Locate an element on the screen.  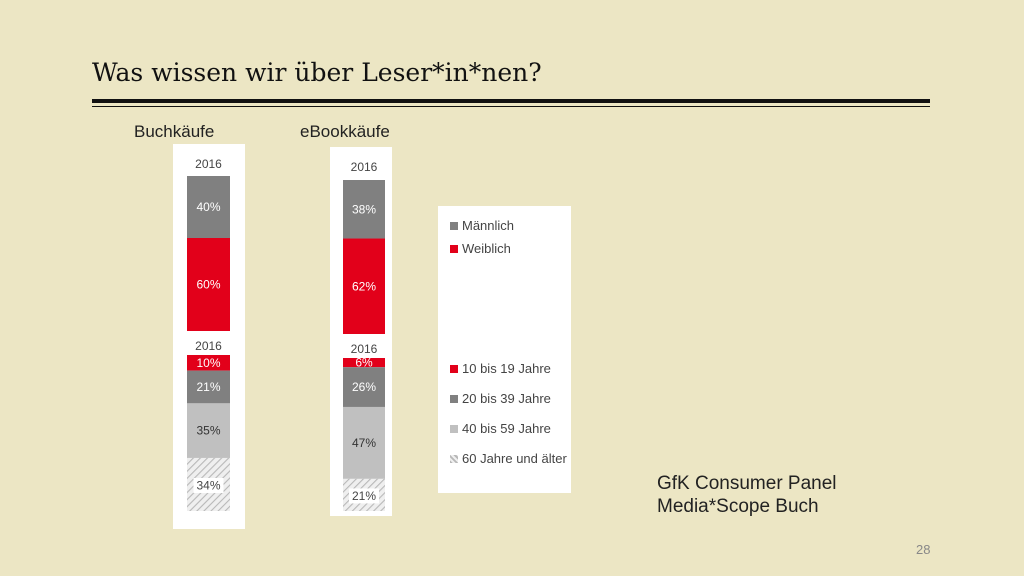
ebookkaeufe-age-value-label-40-59: 47% is located at coordinates (364, 443).